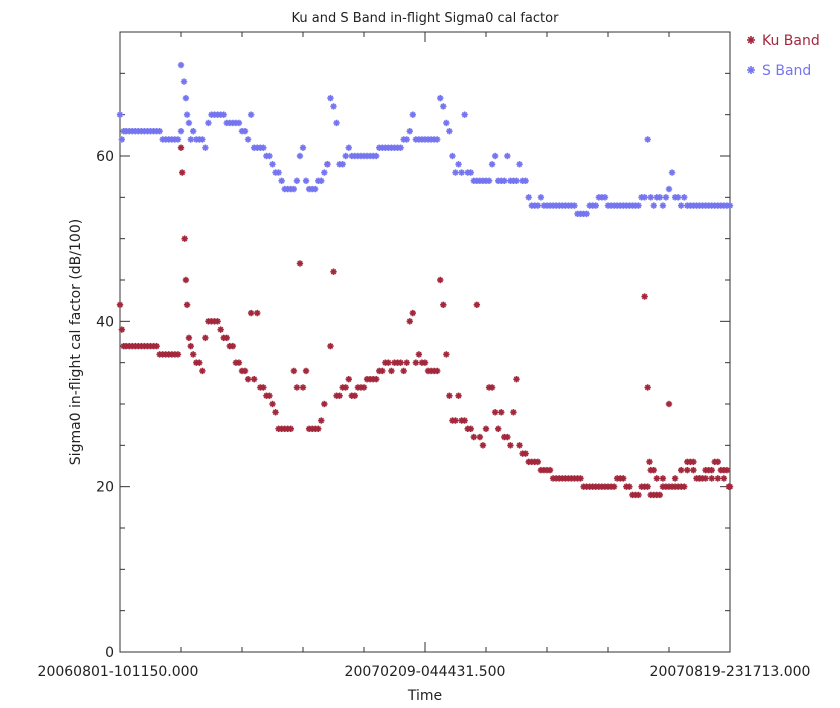  What do you see at coordinates (105, 488) in the screenshot?
I see `y-tick-label: 20` at bounding box center [105, 488].